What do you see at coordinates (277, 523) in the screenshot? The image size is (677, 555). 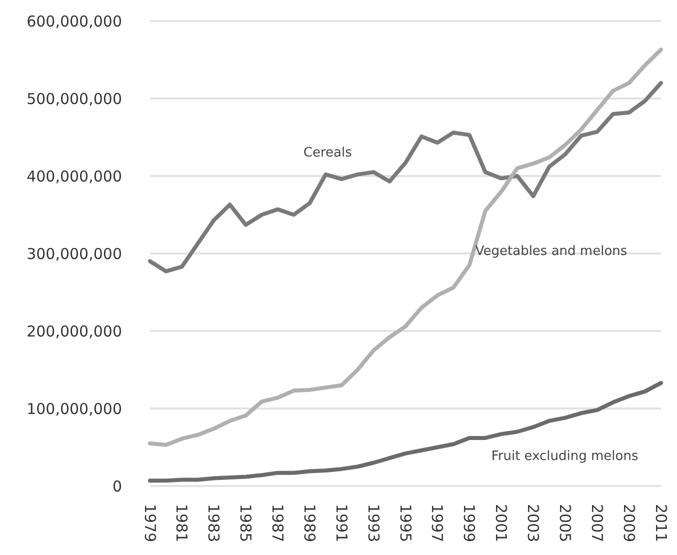 I see `x-tick-label: 1987` at bounding box center [277, 523].